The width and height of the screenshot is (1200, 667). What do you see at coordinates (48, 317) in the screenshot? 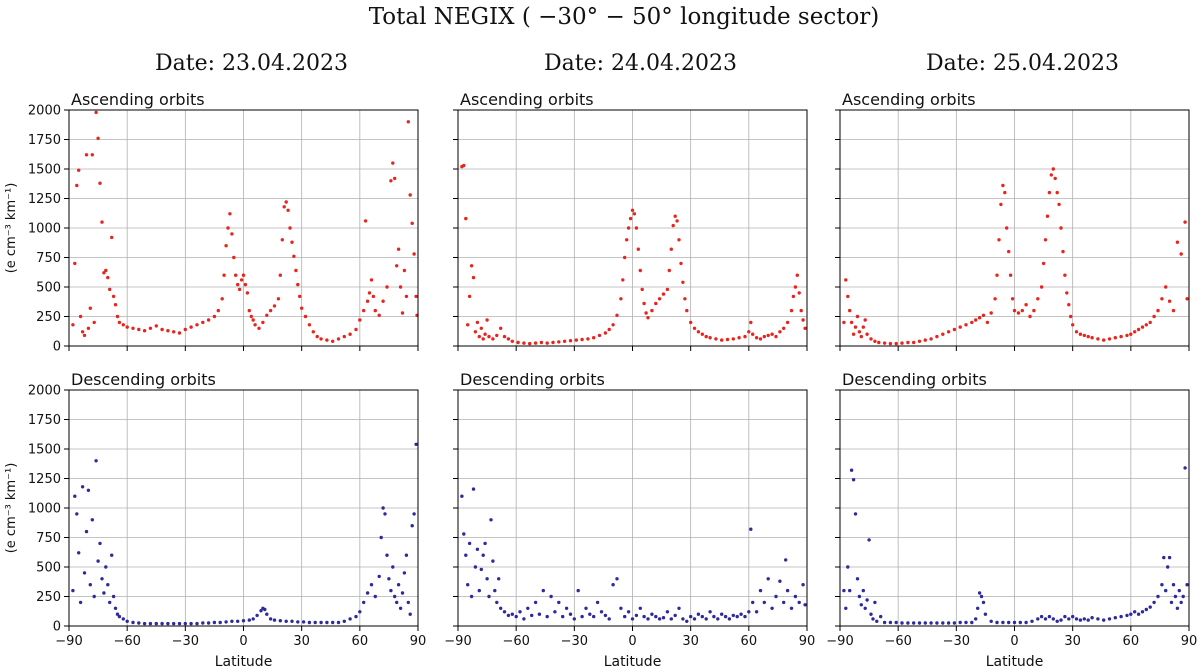
I see `y-tick-label: 250` at bounding box center [48, 317].